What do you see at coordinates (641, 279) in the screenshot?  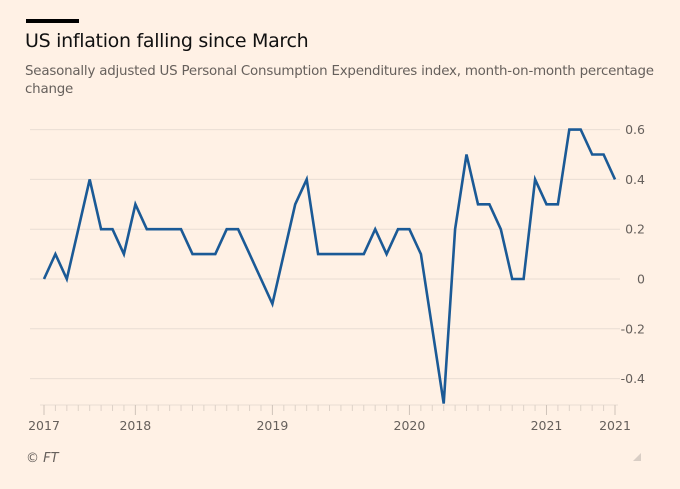 I see `y-tick-label: 0` at bounding box center [641, 279].